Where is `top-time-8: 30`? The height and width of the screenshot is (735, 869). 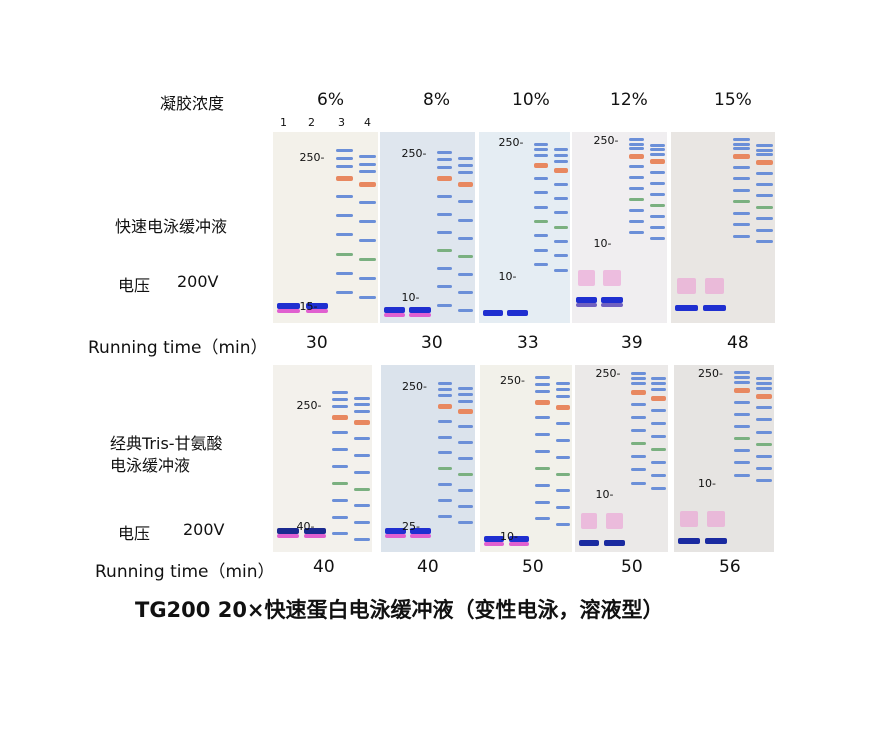 top-time-8: 30 is located at coordinates (432, 343).